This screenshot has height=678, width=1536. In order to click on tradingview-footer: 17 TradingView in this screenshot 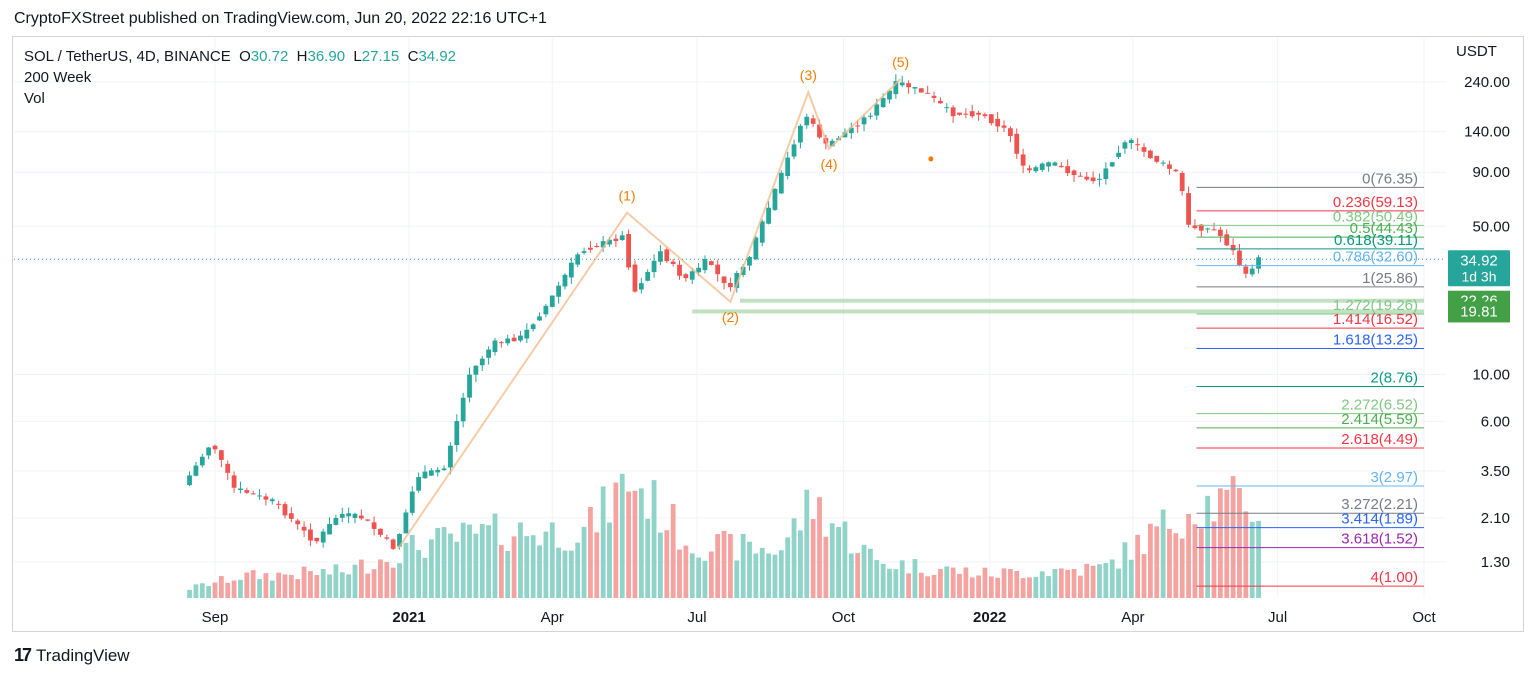, I will do `click(72, 655)`.